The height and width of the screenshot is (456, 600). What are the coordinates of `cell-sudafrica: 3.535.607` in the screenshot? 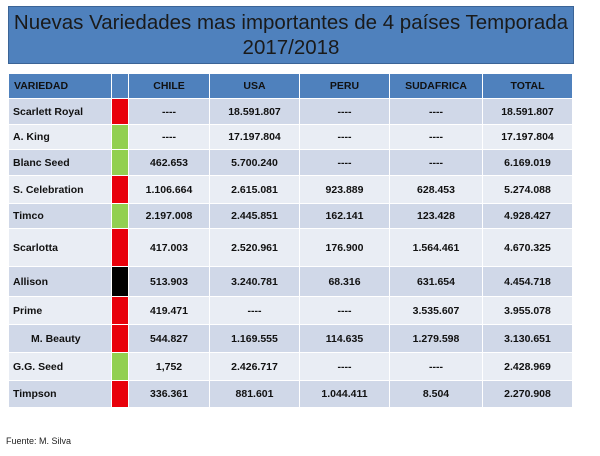 It's located at (436, 310).